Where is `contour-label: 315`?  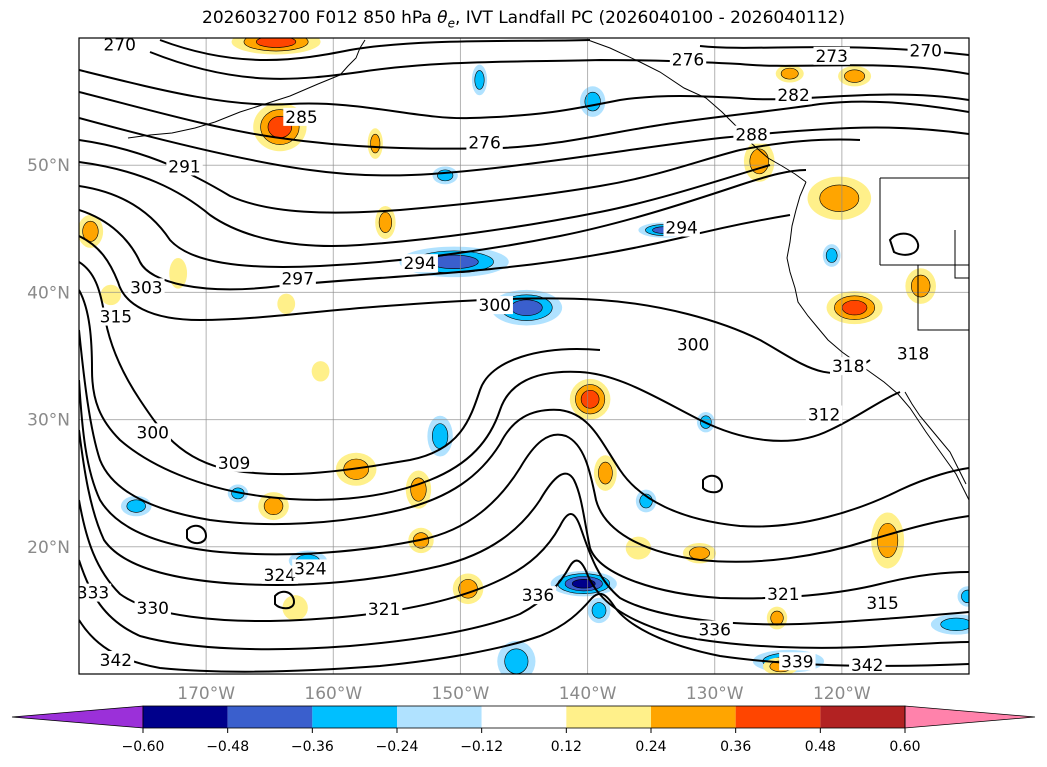 contour-label: 315 is located at coordinates (882, 604).